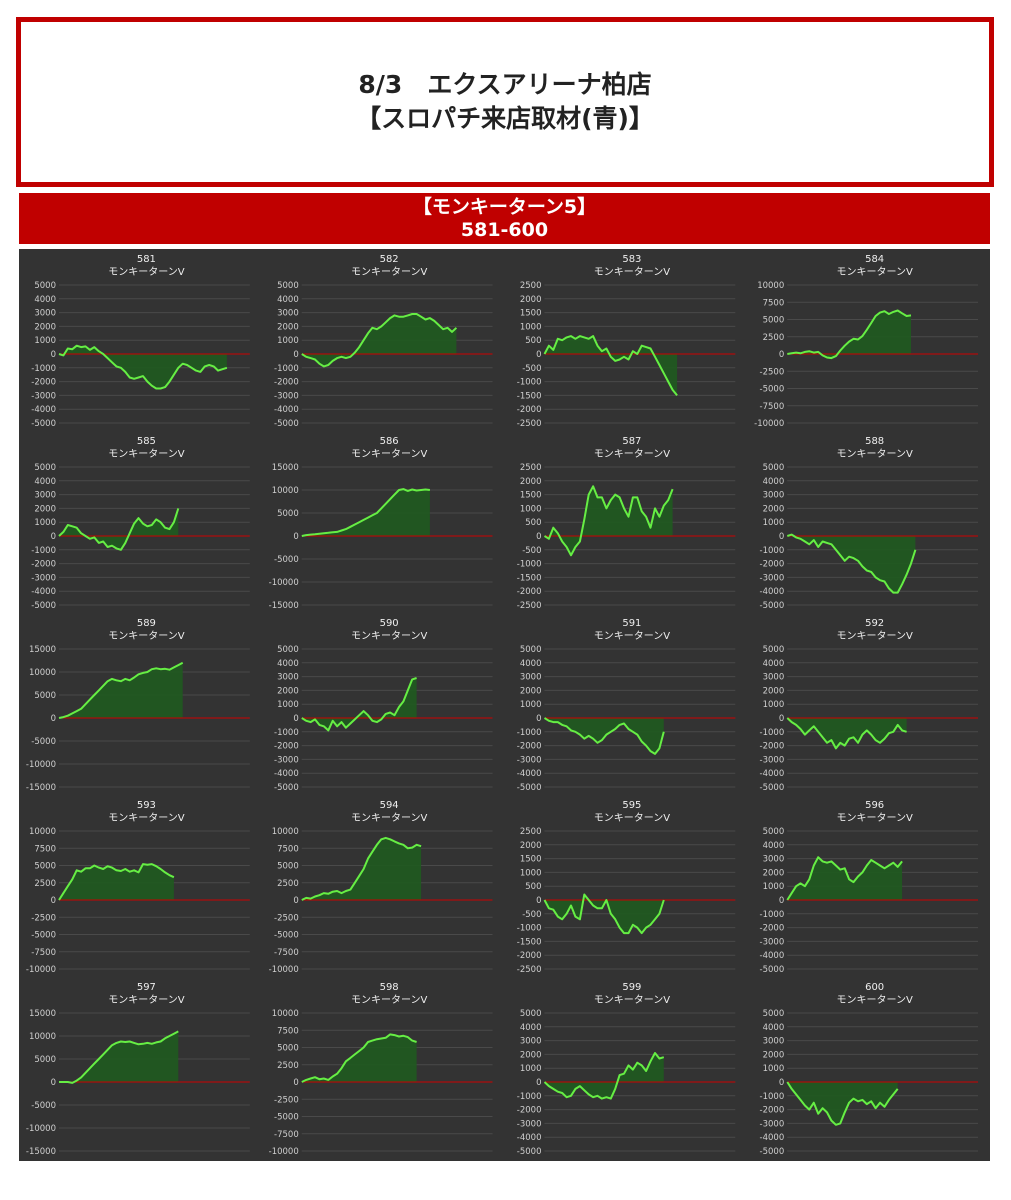  What do you see at coordinates (774, 303) in the screenshot?
I see `y-tick-label: 7500` at bounding box center [774, 303].